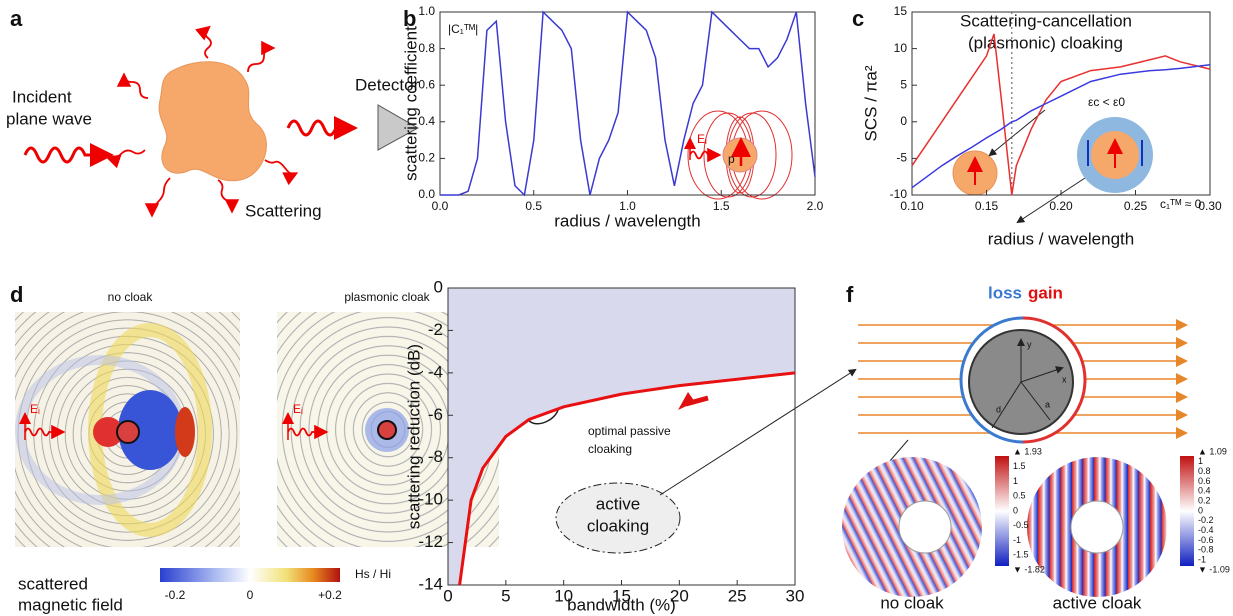  I want to click on label: Eᵢ, so click(298, 409).